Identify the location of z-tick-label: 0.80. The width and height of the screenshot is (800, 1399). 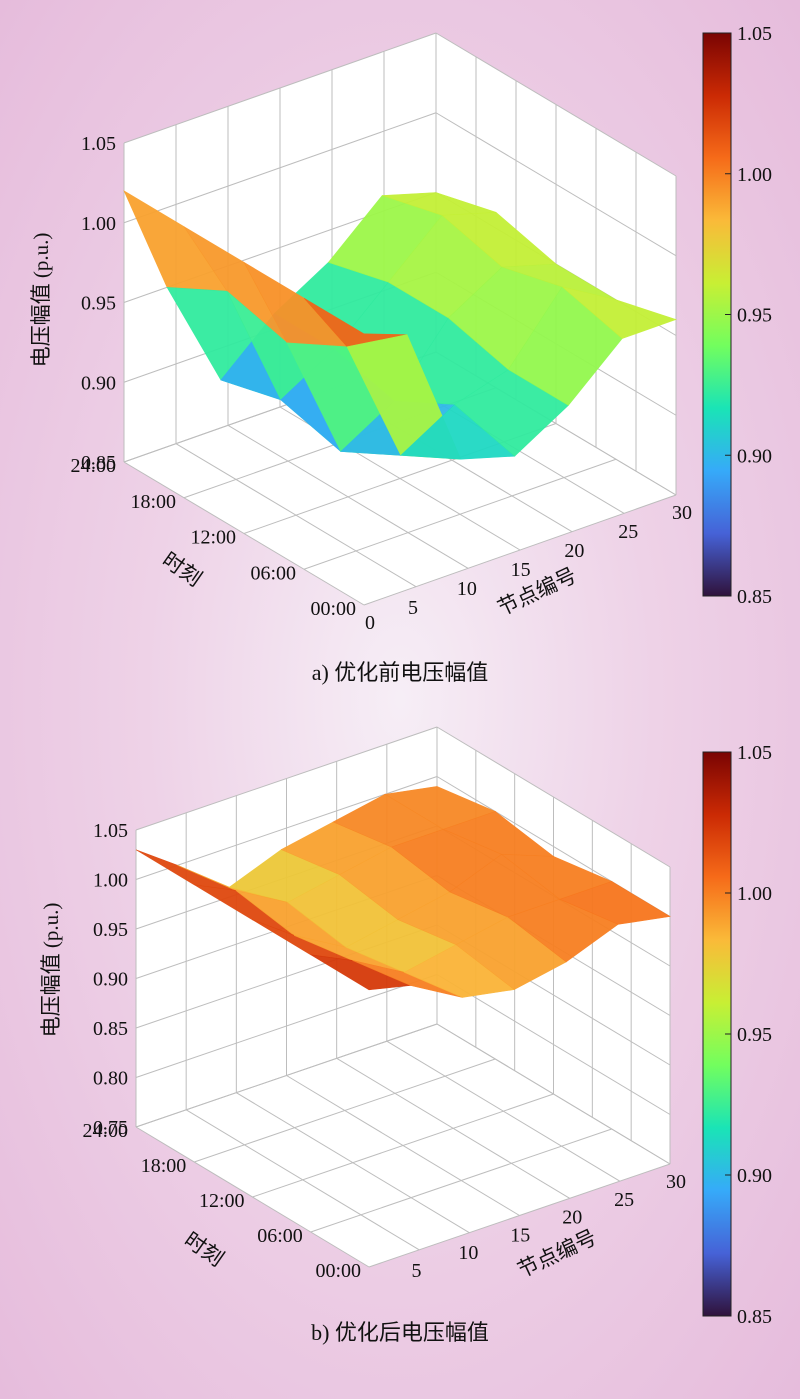
(110, 1079).